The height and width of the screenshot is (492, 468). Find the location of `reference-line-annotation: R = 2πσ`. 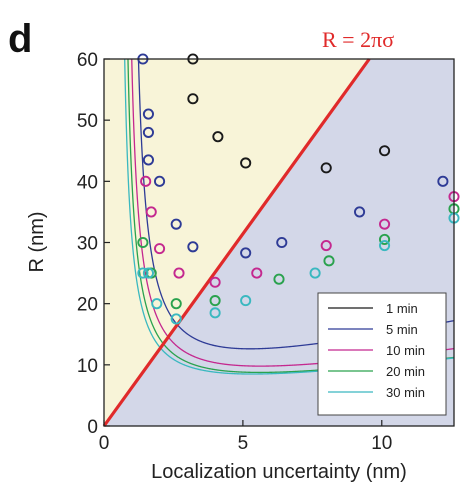

reference-line-annotation: R = 2πσ is located at coordinates (358, 39).